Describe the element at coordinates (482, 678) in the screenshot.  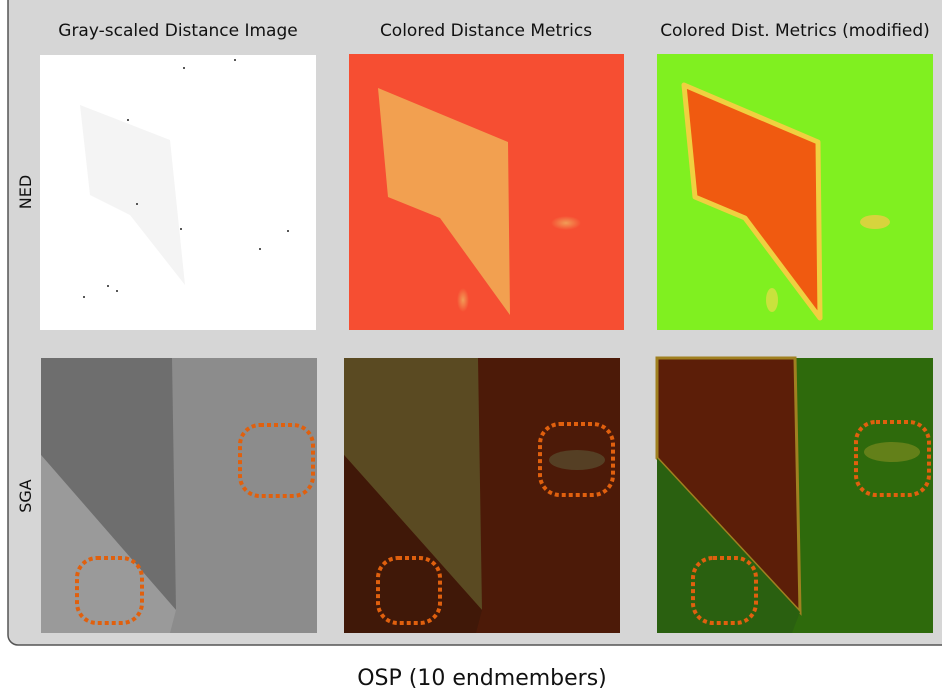
I see `caption: OSP (10 endmembers)` at that location.